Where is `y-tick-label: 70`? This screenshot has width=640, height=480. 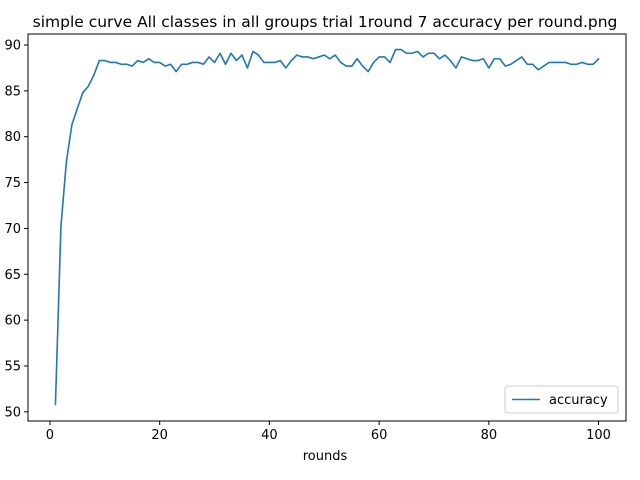 y-tick-label: 70 is located at coordinates (12, 229).